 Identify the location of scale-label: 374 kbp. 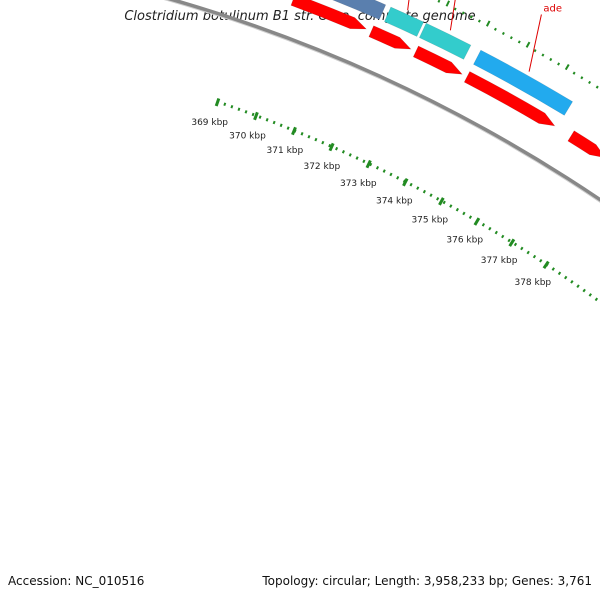
(394, 202).